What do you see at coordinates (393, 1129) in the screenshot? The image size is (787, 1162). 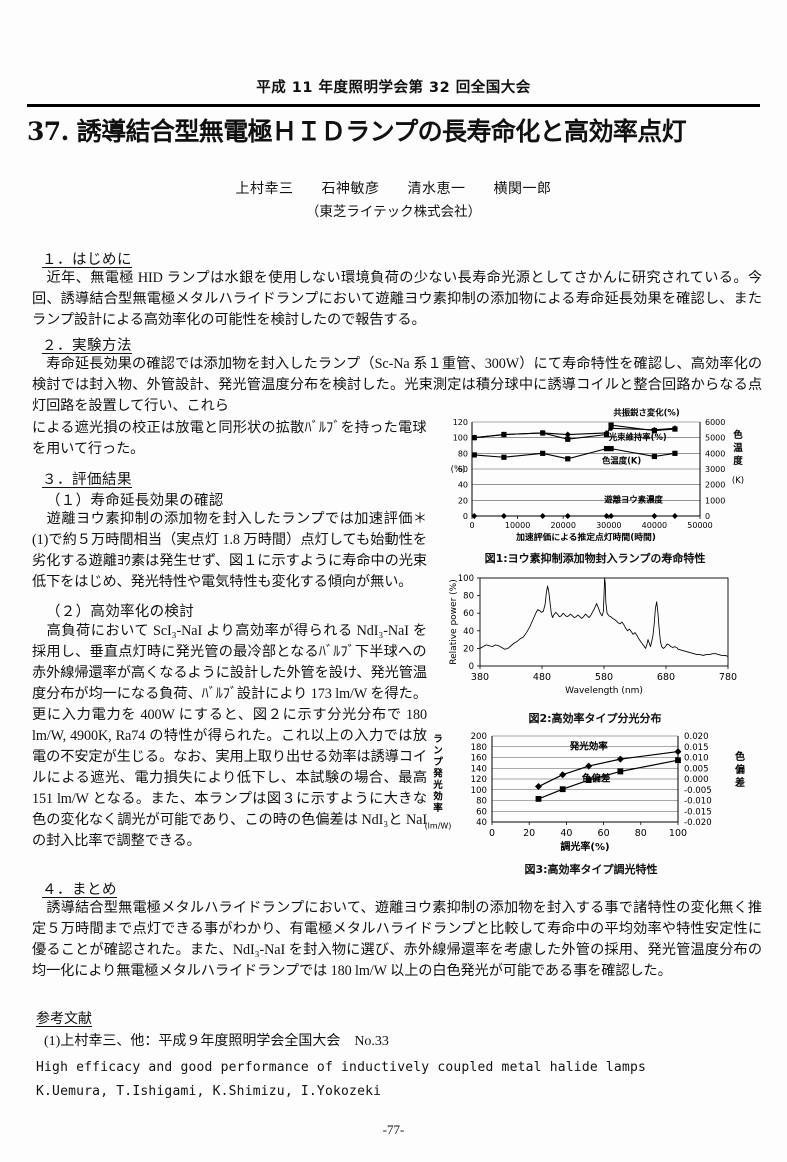 I see `page-number: -77-` at bounding box center [393, 1129].